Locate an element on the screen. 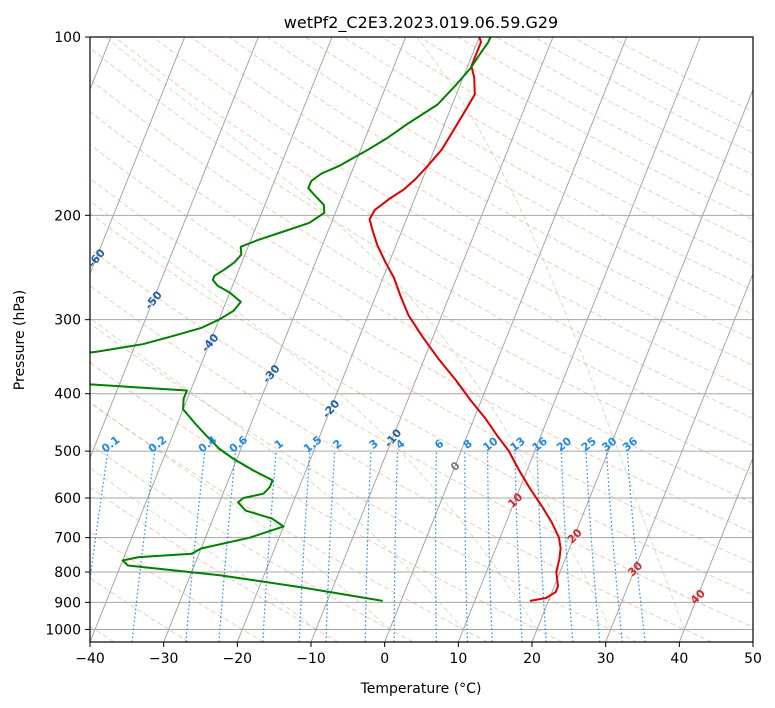  y-tick-label-10: 1000 is located at coordinates (63, 630).